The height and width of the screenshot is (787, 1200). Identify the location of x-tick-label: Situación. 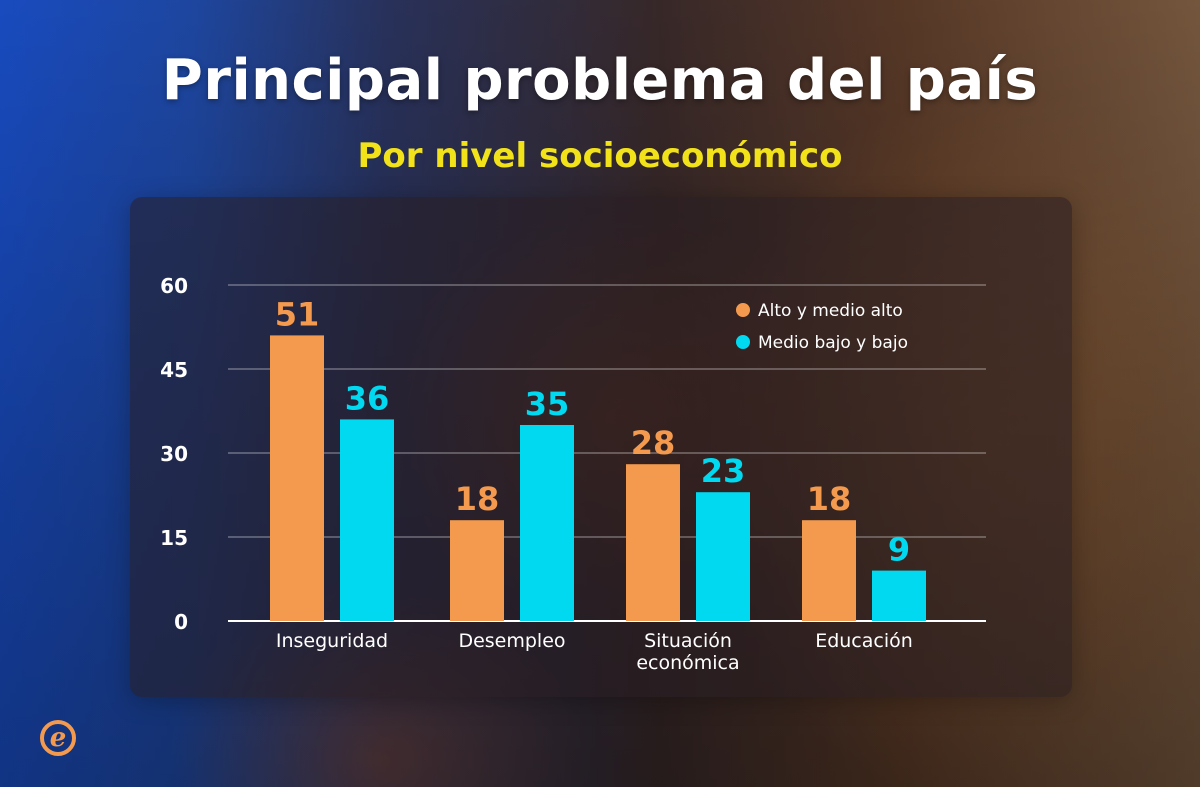
(688, 641).